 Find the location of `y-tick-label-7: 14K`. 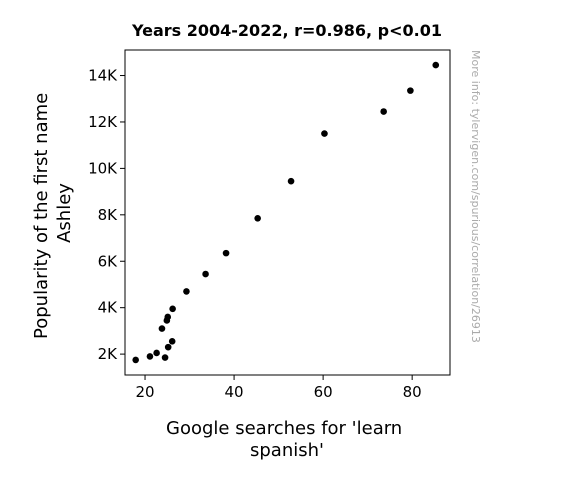

y-tick-label-7: 14K is located at coordinates (103, 76).